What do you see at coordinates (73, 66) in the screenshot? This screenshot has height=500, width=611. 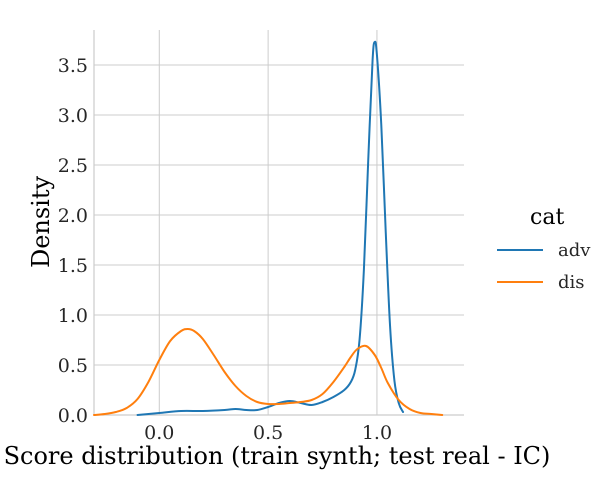 I see `y-tick-label: 3.5` at bounding box center [73, 66].